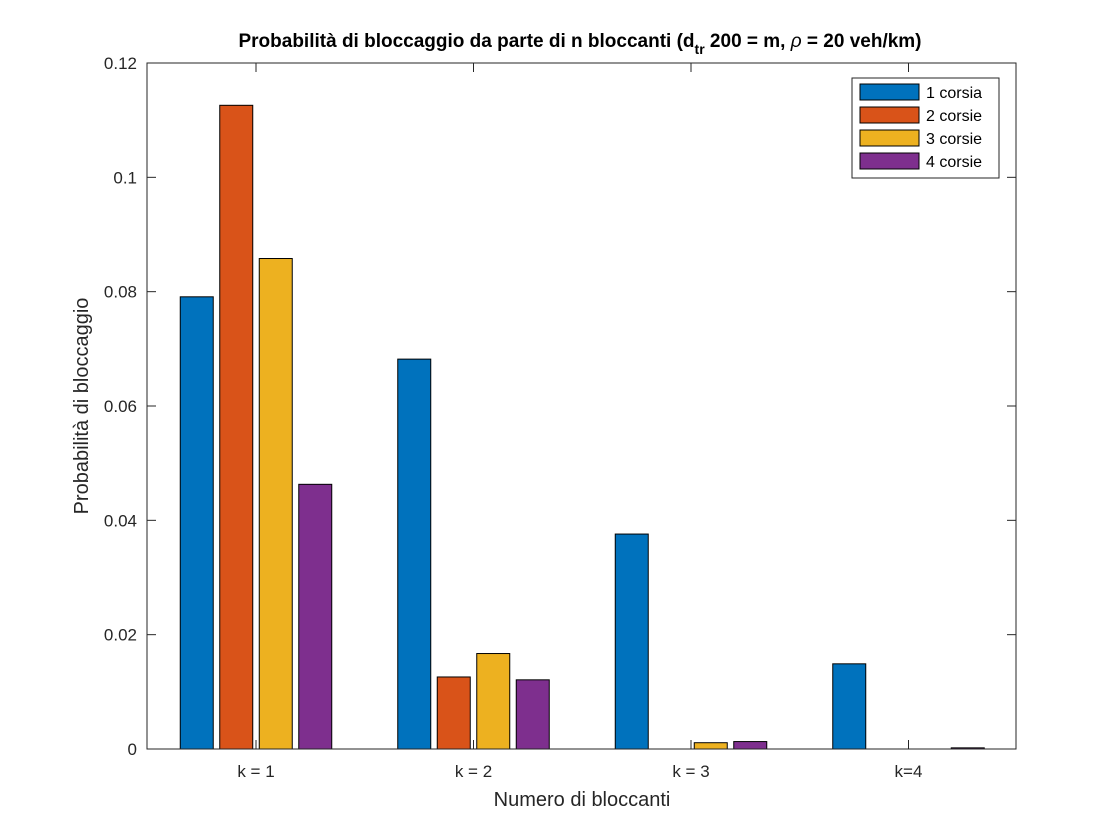  What do you see at coordinates (690, 771) in the screenshot?
I see `x-tick-label: k = 3` at bounding box center [690, 771].